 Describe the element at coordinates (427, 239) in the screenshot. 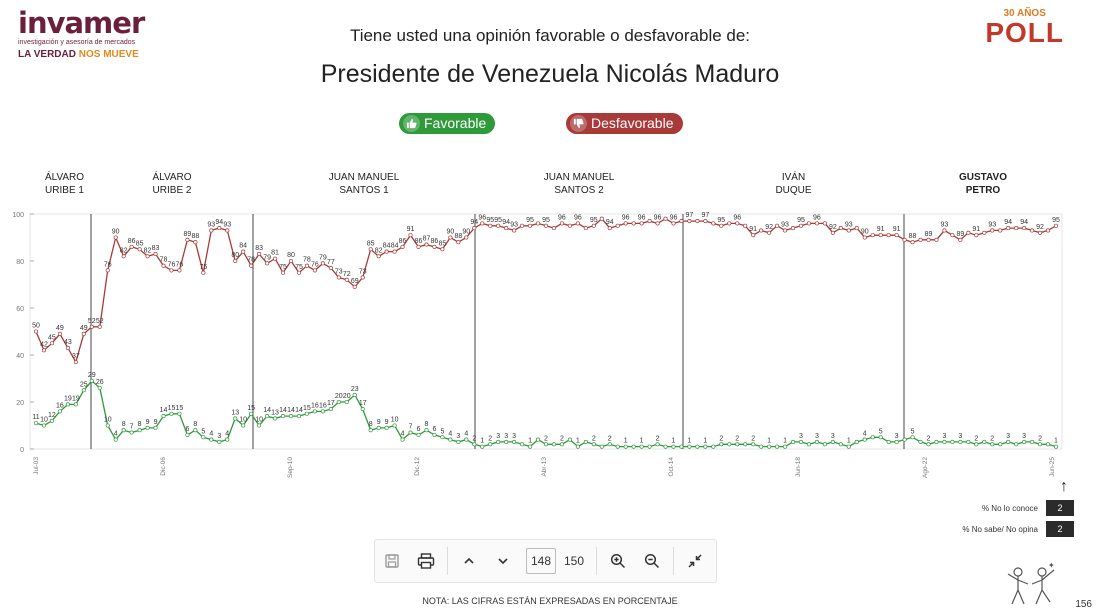

I see `desfavorable-data-label: 87` at that location.